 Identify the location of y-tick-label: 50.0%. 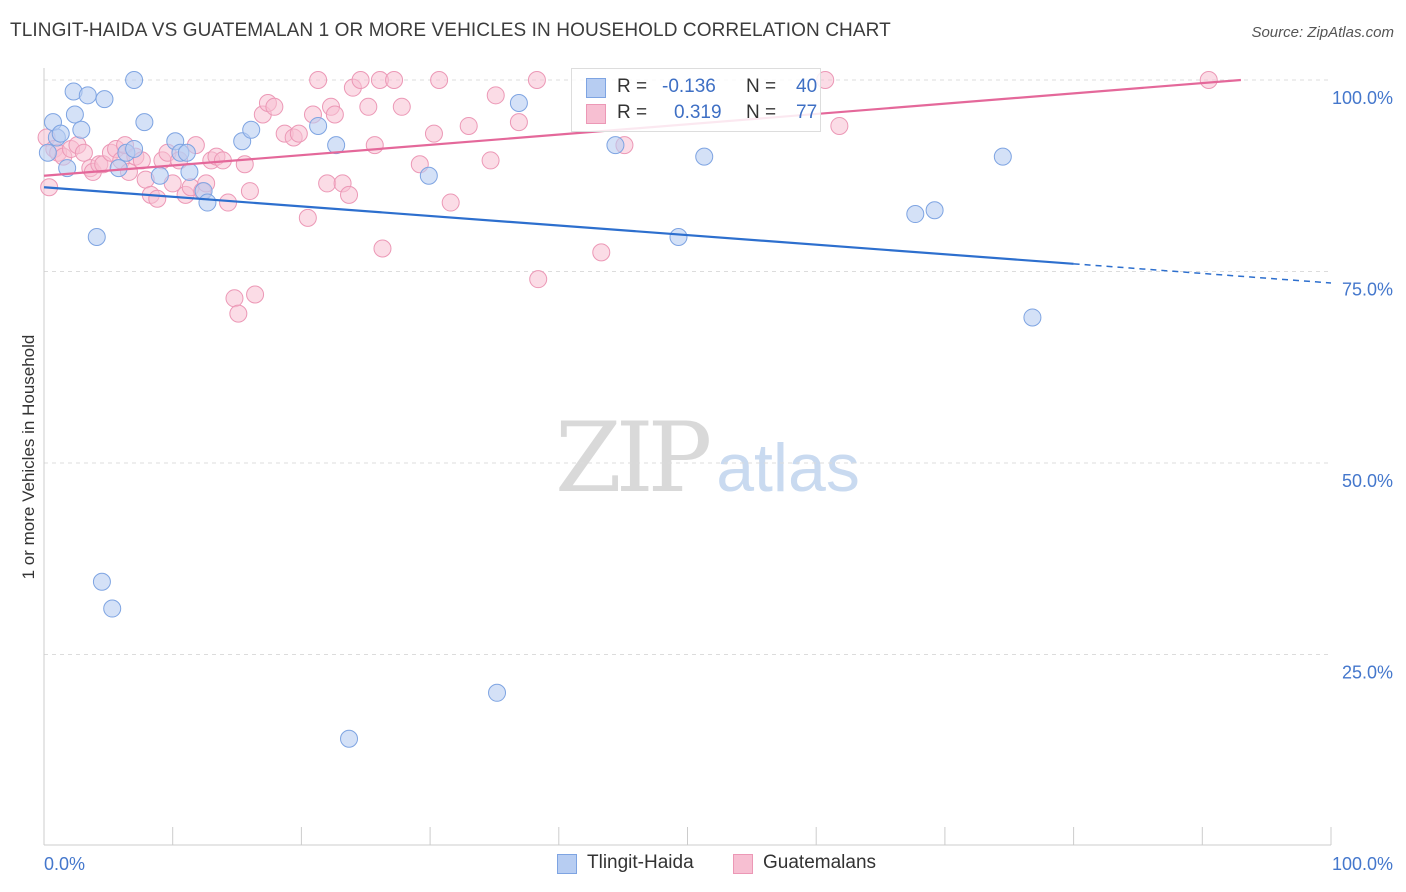
(1367, 481).